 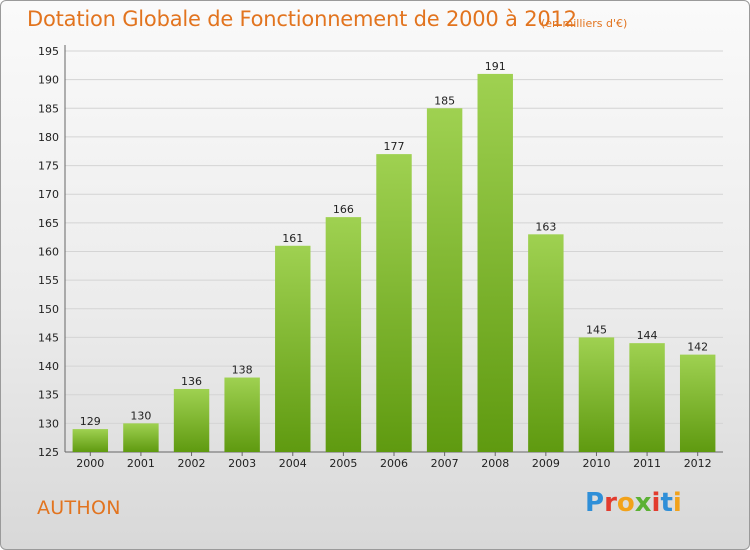 What do you see at coordinates (192, 463) in the screenshot?
I see `x-tick-label: 2002` at bounding box center [192, 463].